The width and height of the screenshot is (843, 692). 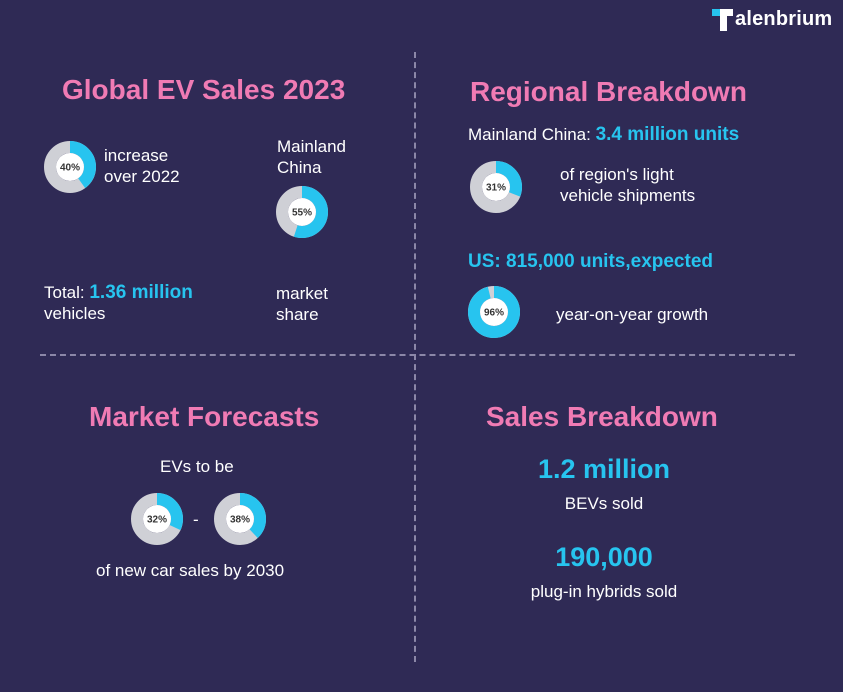 What do you see at coordinates (722, 19) in the screenshot?
I see `logo-icon` at bounding box center [722, 19].